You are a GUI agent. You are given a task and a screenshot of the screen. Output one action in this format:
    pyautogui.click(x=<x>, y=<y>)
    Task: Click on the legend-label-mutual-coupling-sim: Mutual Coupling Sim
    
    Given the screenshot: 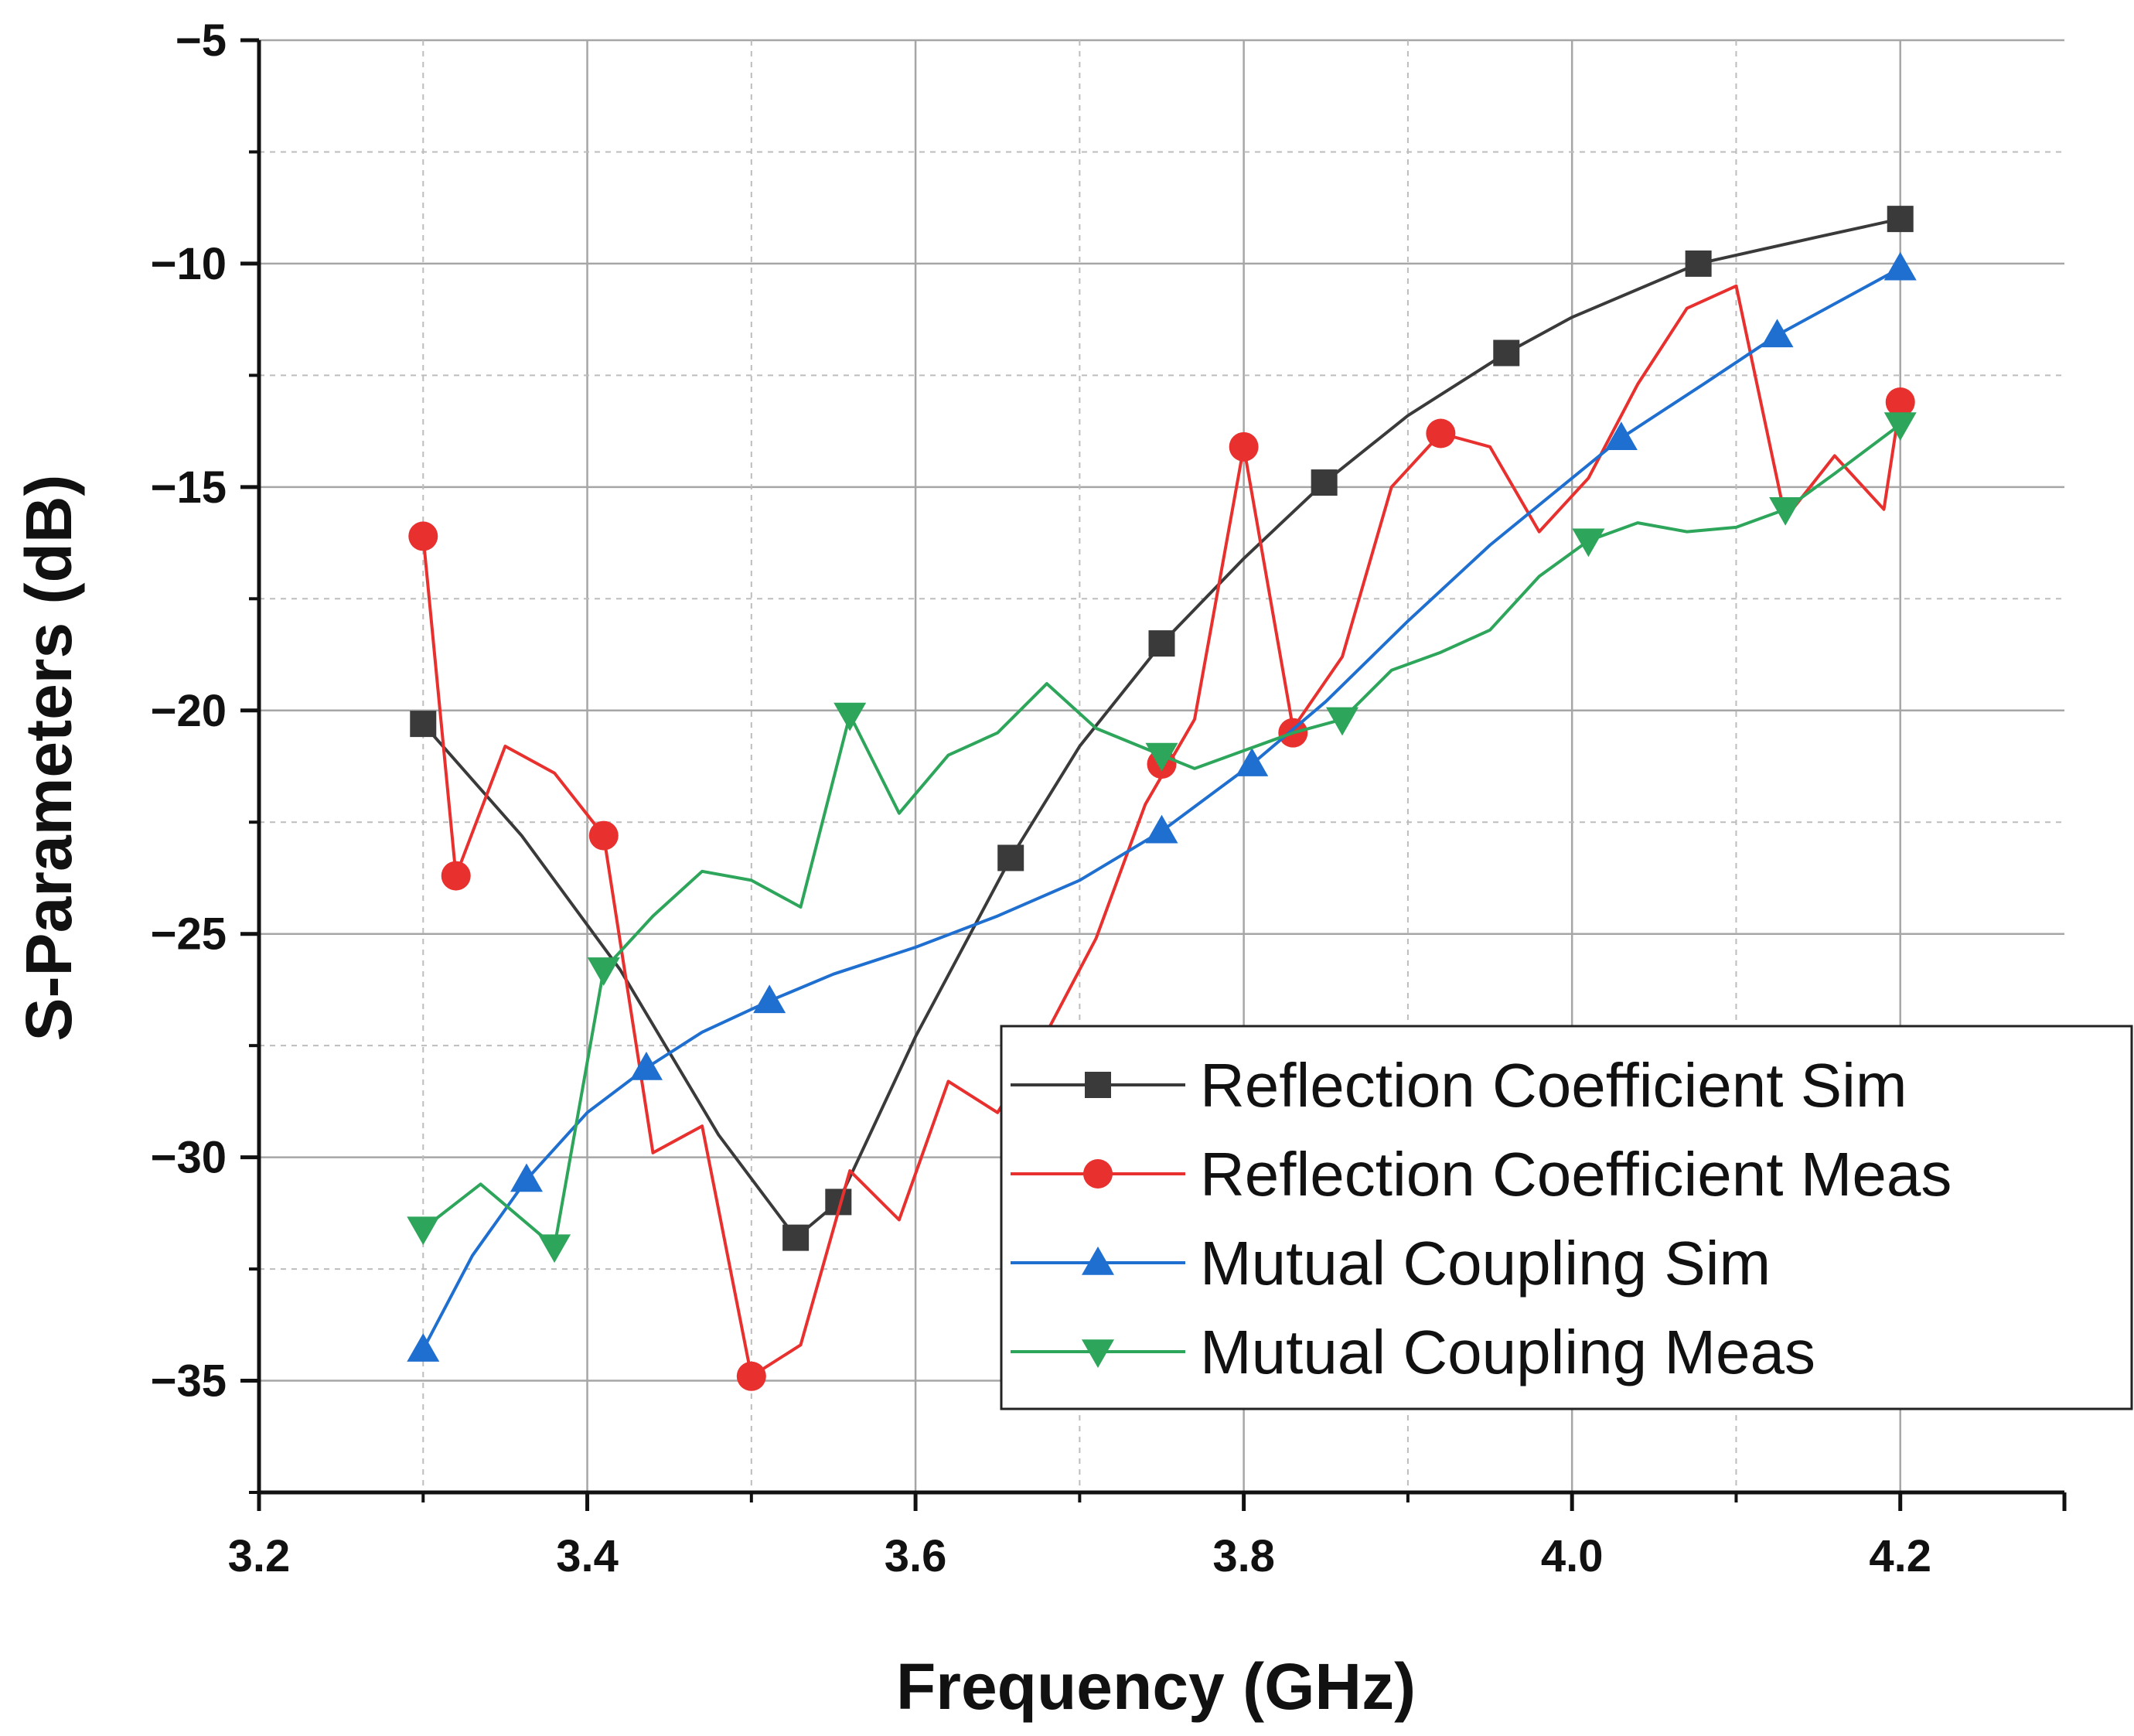 What is the action you would take?
    pyautogui.click(x=1485, y=1263)
    